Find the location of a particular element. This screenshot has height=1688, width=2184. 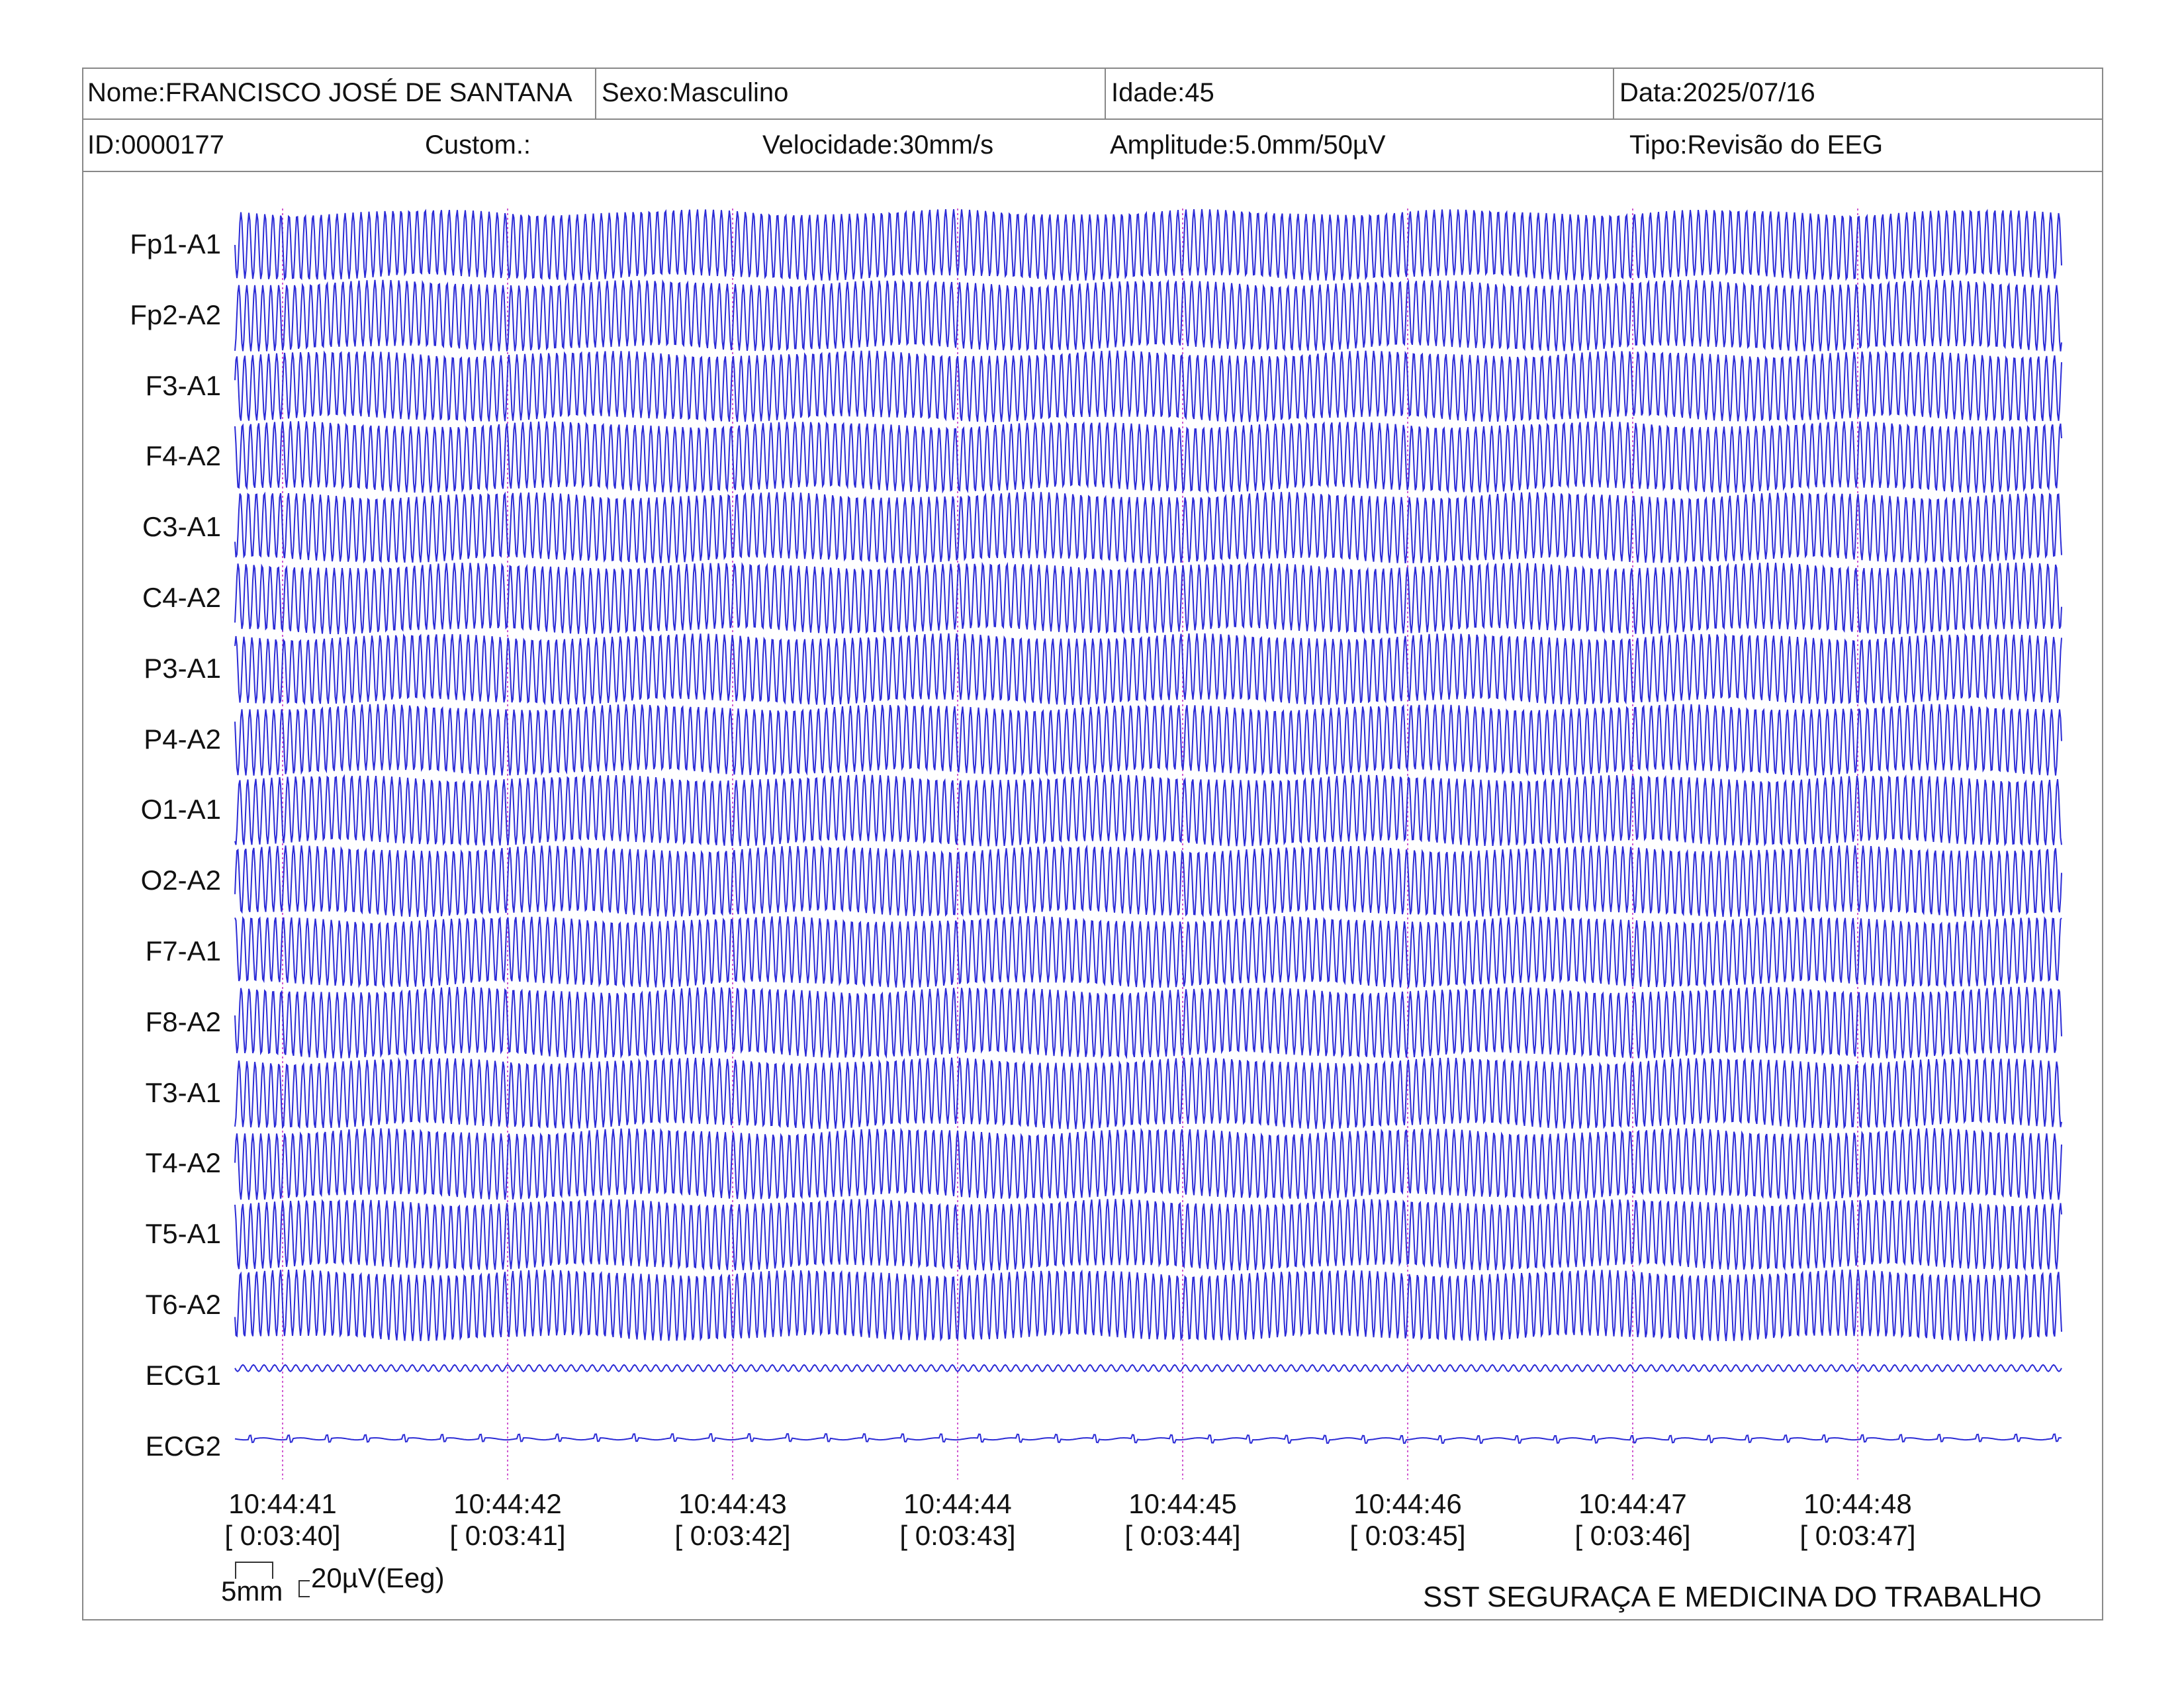

time-mark-clock: 10:44:44 is located at coordinates (957, 1503).